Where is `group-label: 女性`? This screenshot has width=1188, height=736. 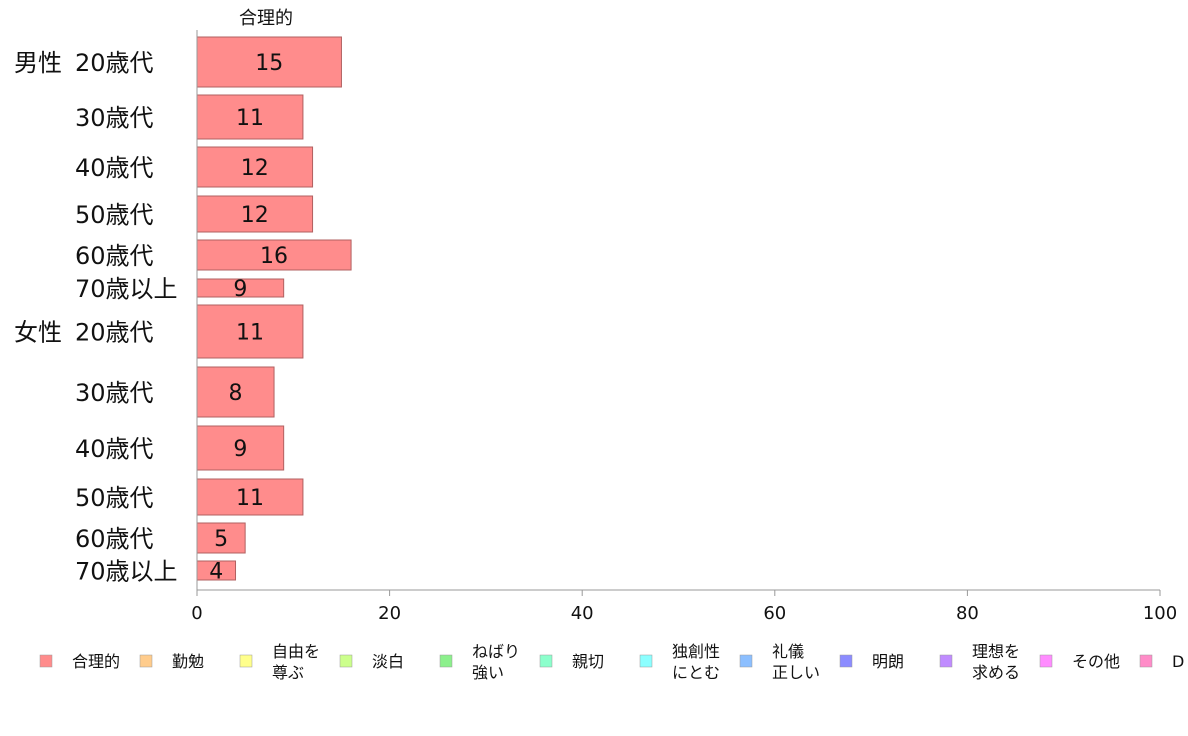 group-label: 女性 is located at coordinates (38, 333).